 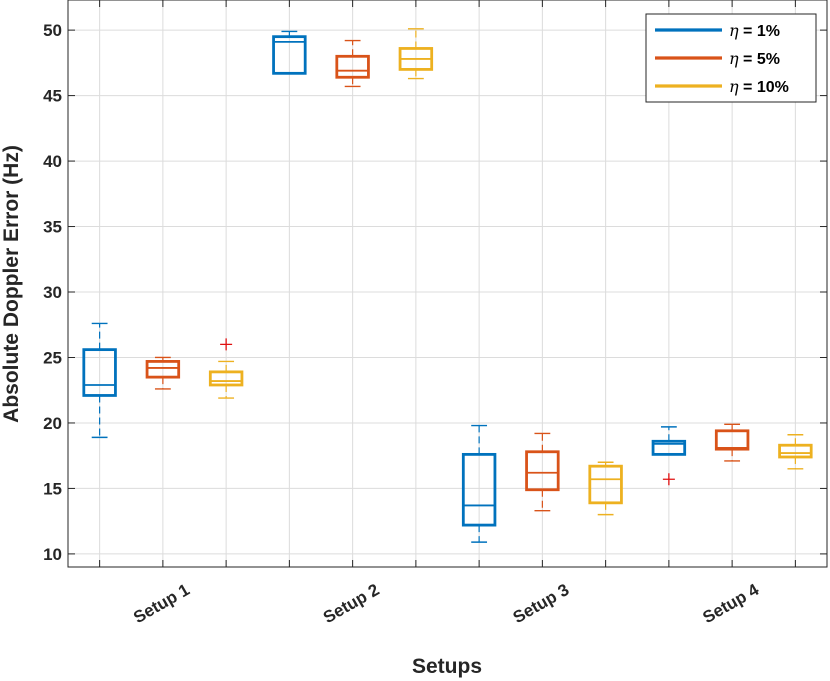 I want to click on legend-value: = 5%, so click(x=759, y=59).